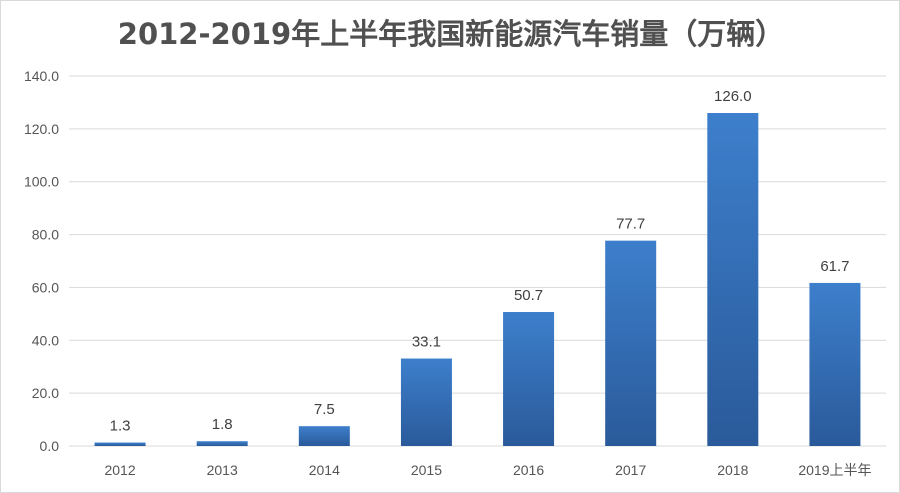 The image size is (900, 493). I want to click on y-tick-label: 40.0, so click(45, 340).